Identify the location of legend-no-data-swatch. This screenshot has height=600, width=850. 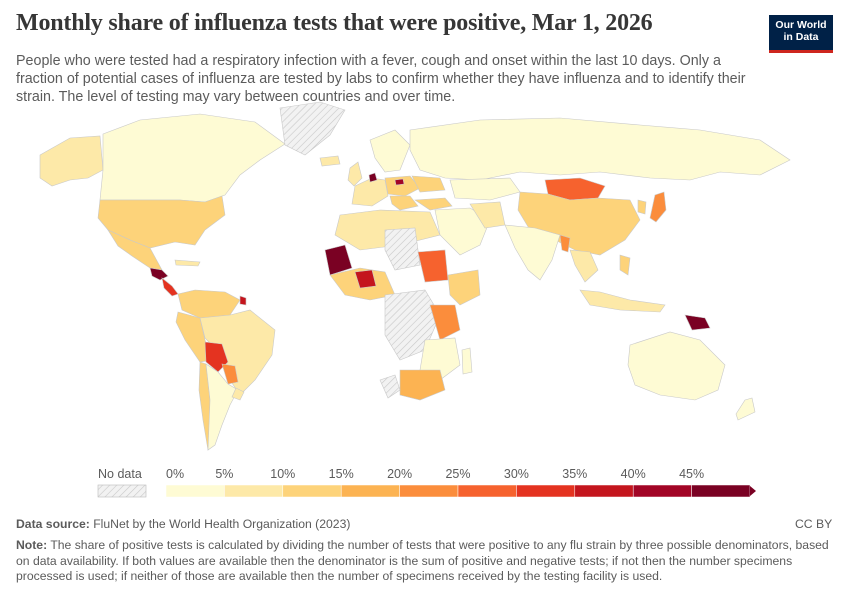
(122, 491).